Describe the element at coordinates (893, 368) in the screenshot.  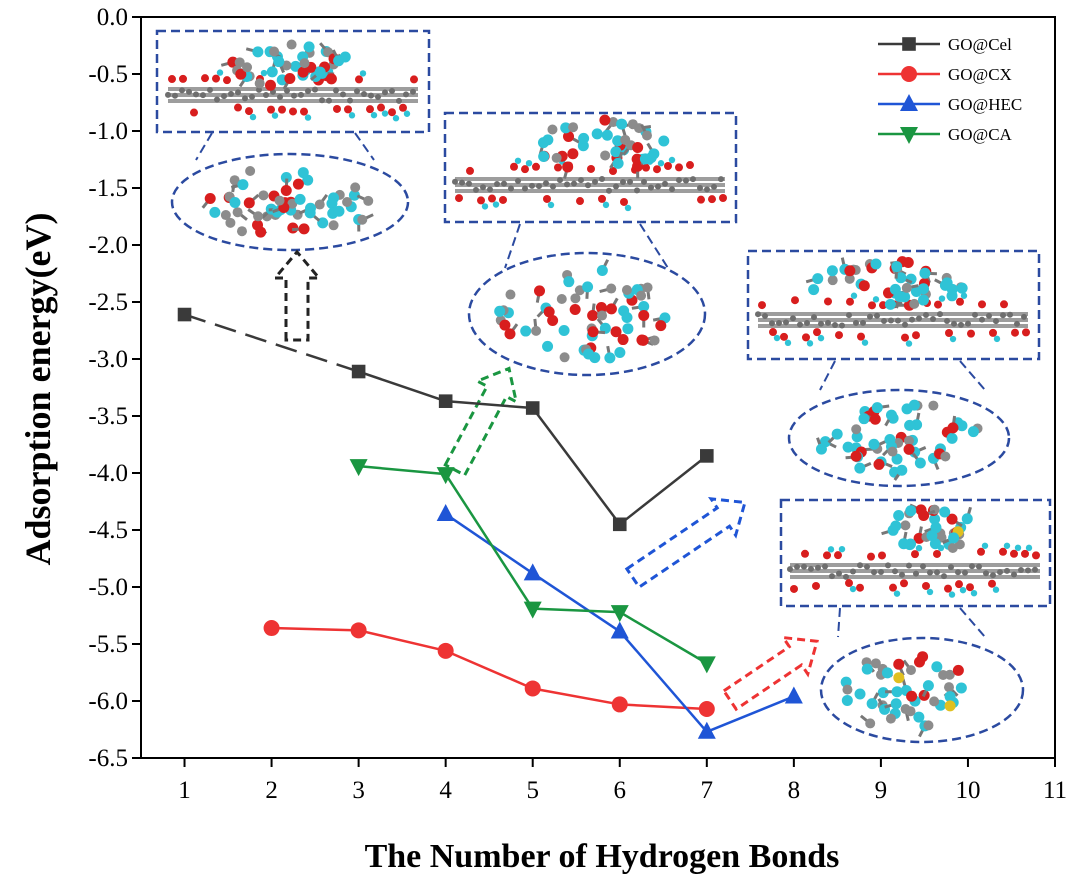
I see `inset-go-hec` at that location.